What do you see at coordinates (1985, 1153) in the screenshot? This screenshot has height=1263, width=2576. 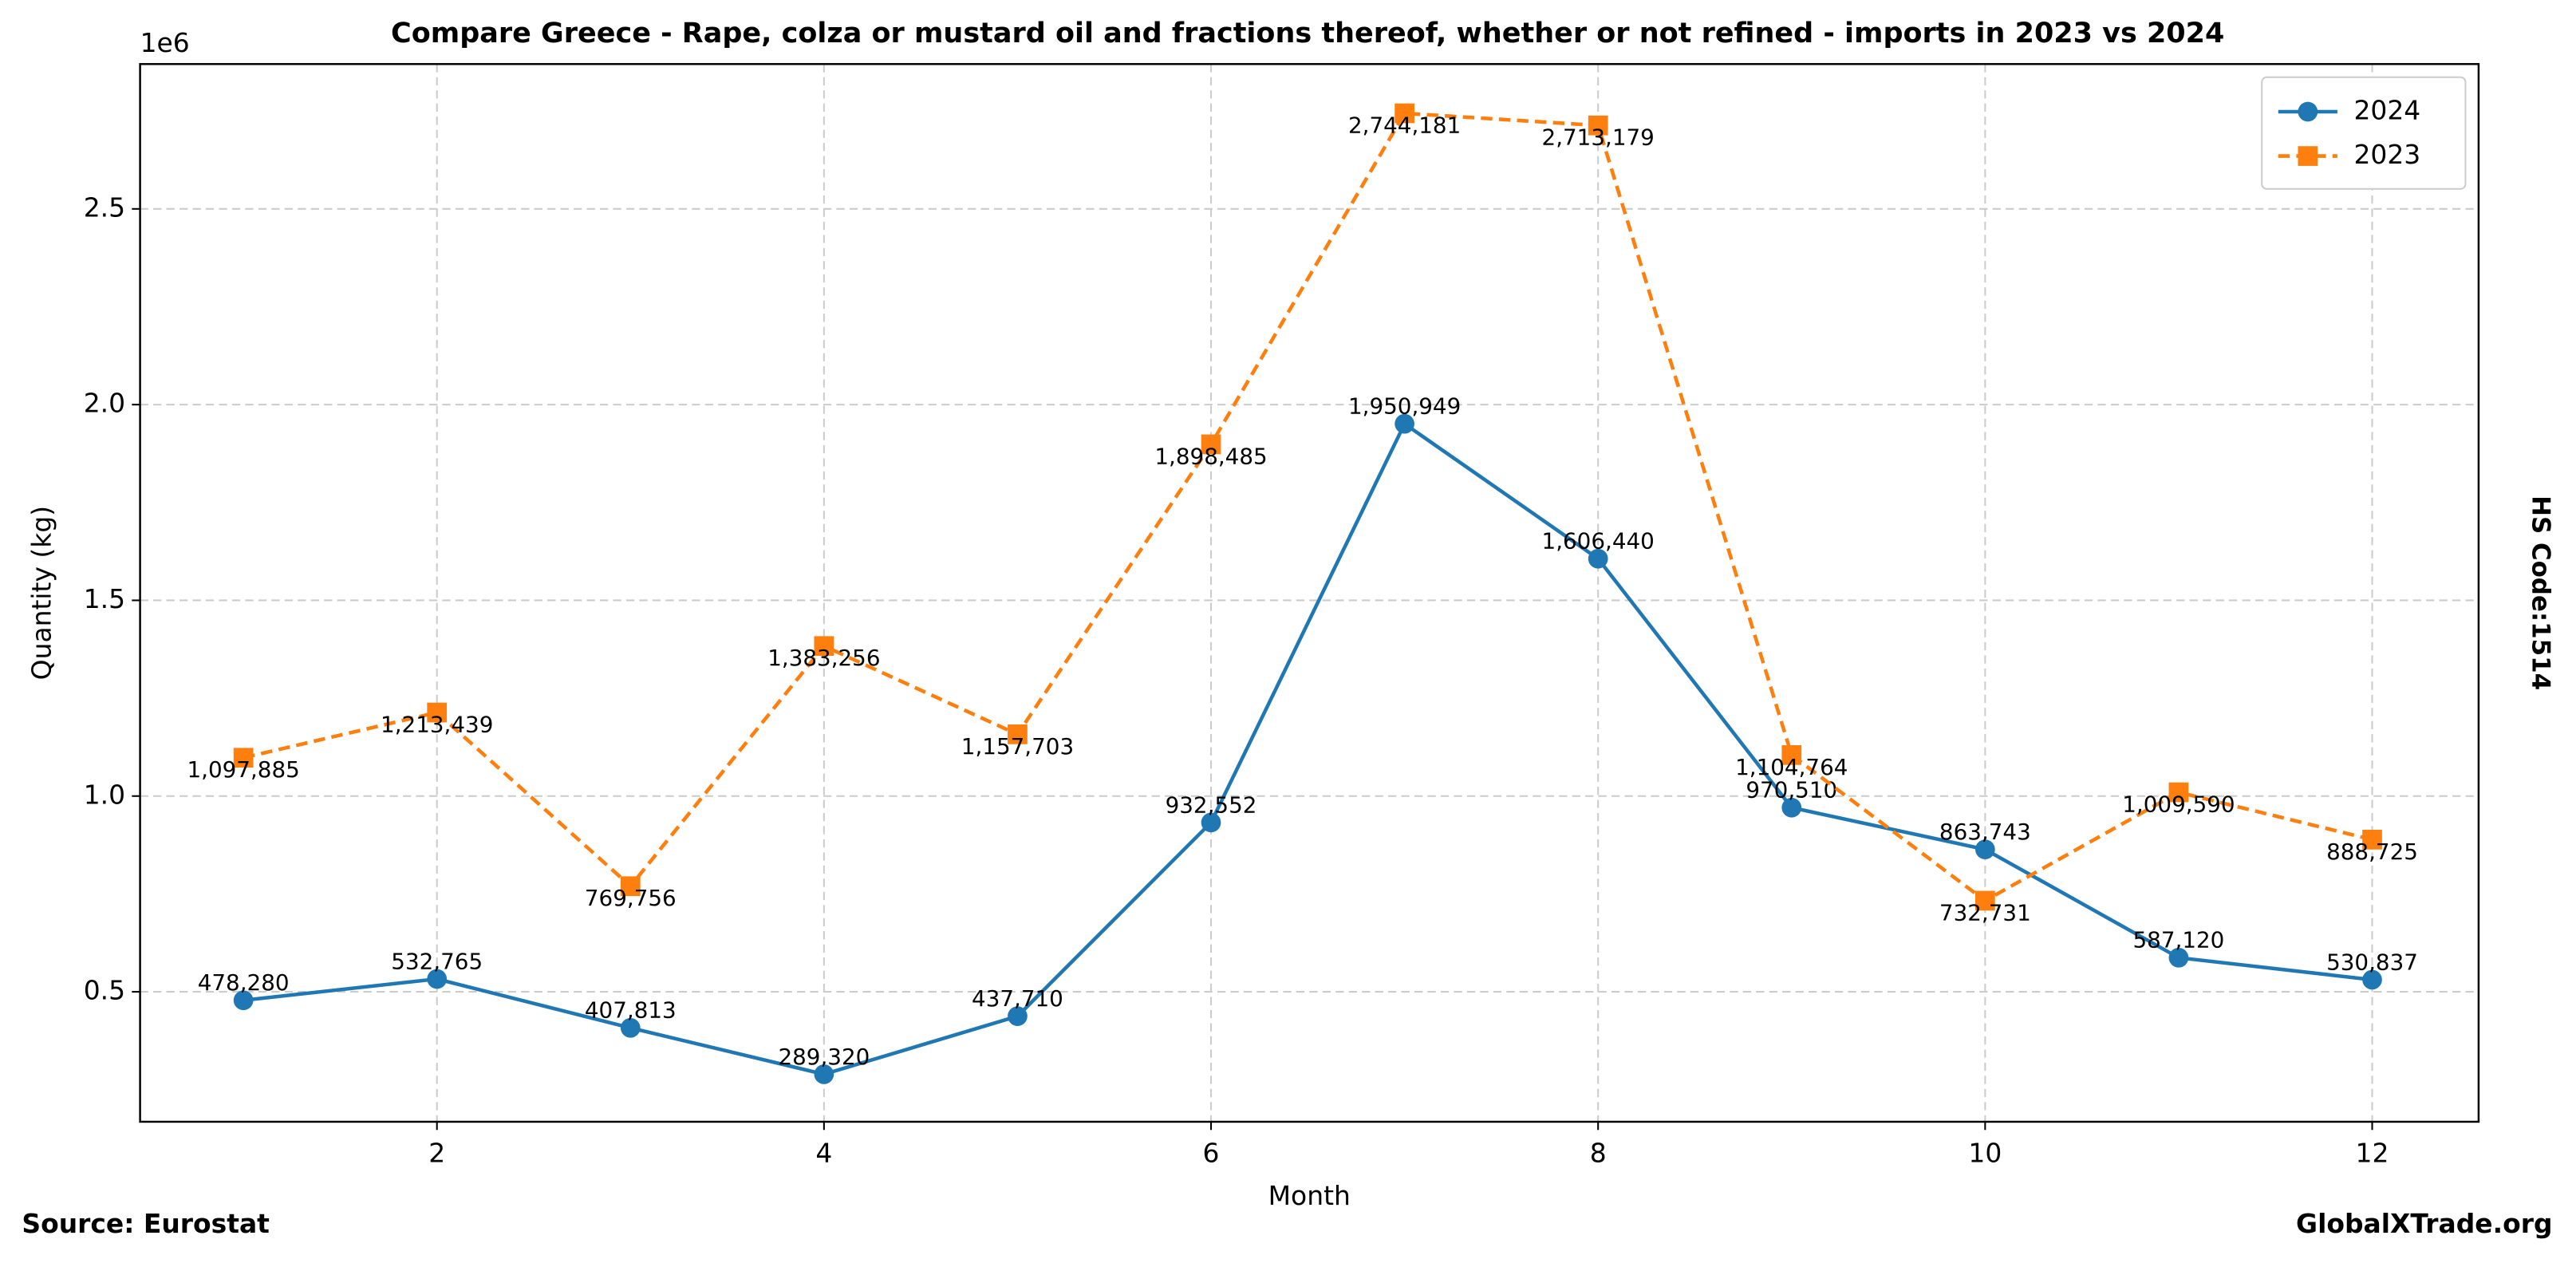 I see `x-tick-label: 10` at bounding box center [1985, 1153].